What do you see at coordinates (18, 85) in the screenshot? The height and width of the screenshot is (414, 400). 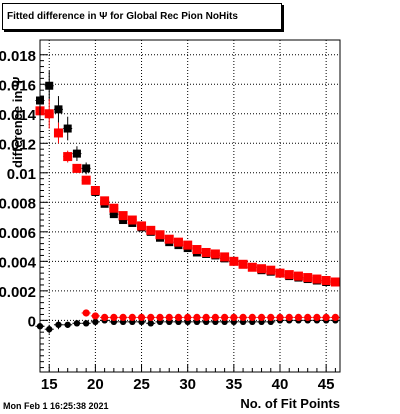 I see `y-tick-label: 0.016` at bounding box center [18, 85].